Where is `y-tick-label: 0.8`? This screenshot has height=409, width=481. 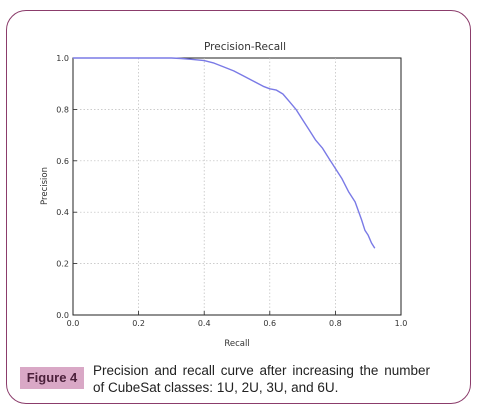
y-tick-label: 0.8 is located at coordinates (62, 109).